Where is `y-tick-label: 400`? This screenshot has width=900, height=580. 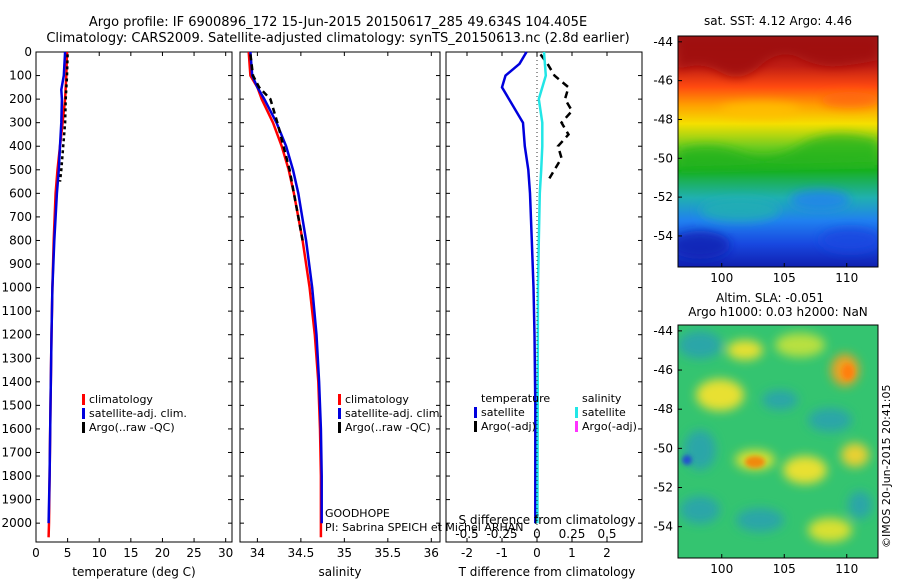
y-tick-label: 400 is located at coordinates (20, 146).